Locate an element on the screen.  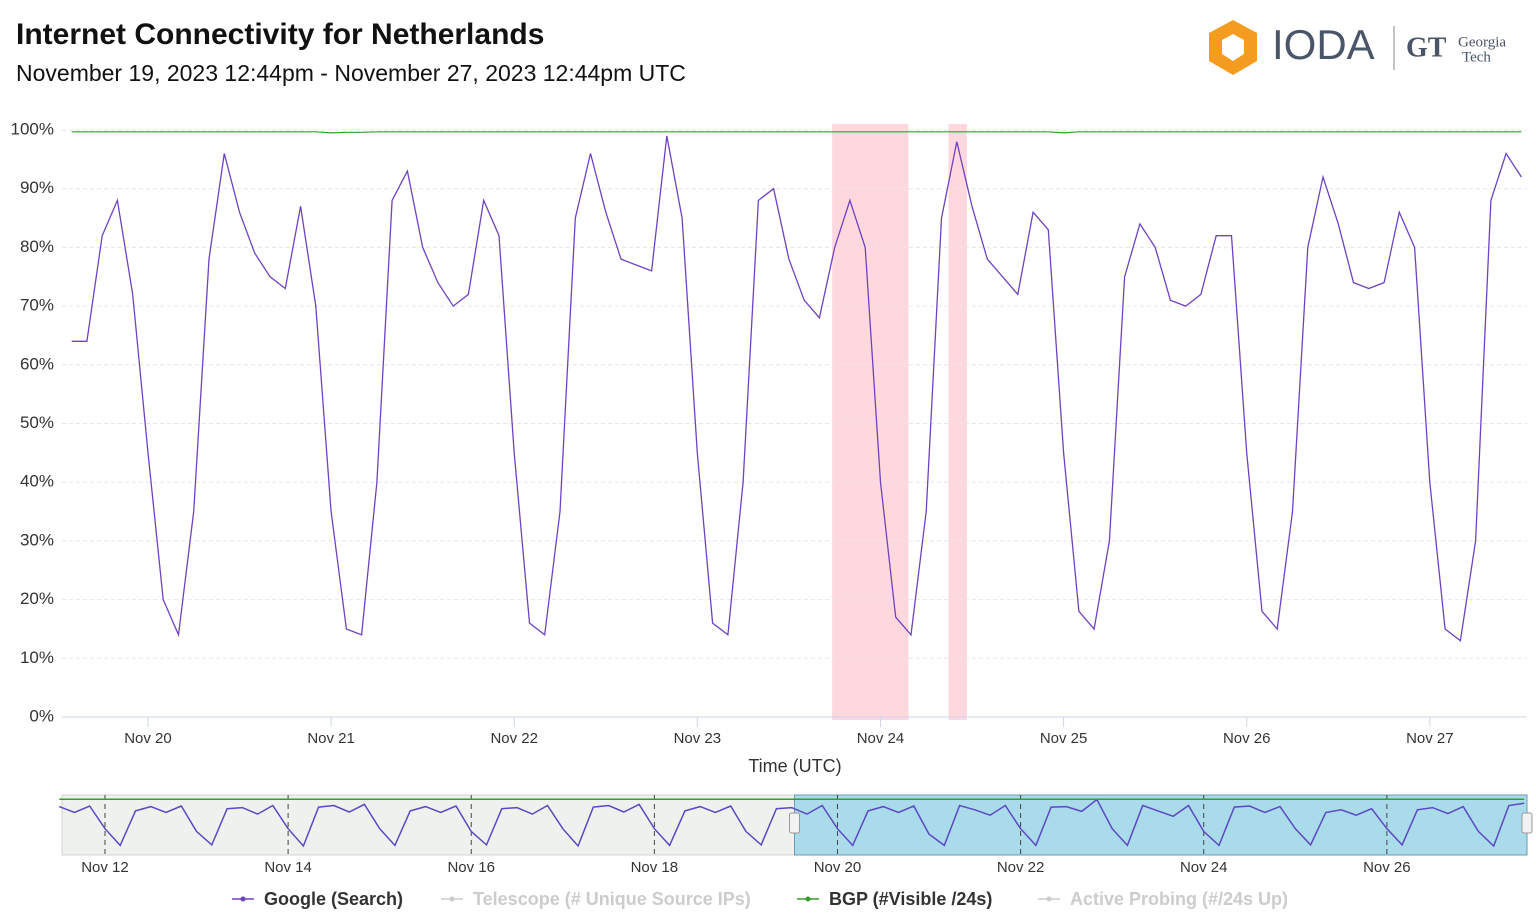
ioda-logo: IODA GT Georgia Tech is located at coordinates (1357, 47).